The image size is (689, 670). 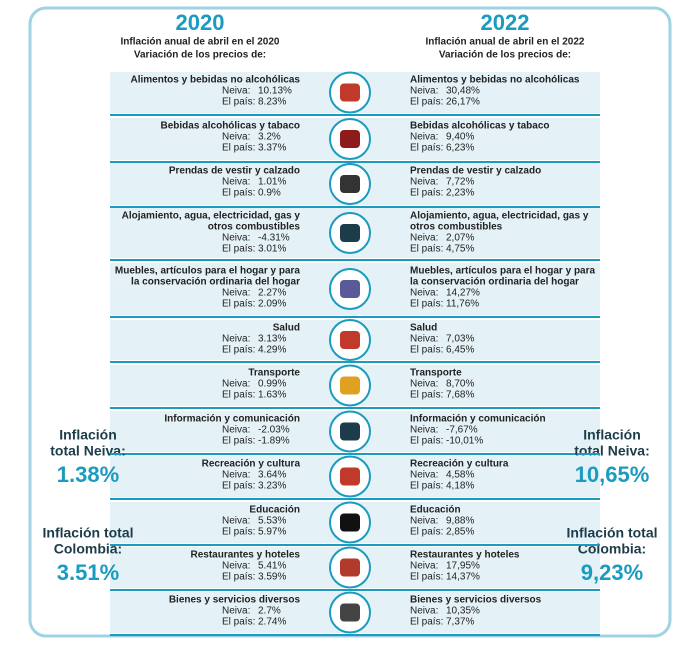 What do you see at coordinates (269, 611) in the screenshot?
I see `value-left: 2.7%` at bounding box center [269, 611].